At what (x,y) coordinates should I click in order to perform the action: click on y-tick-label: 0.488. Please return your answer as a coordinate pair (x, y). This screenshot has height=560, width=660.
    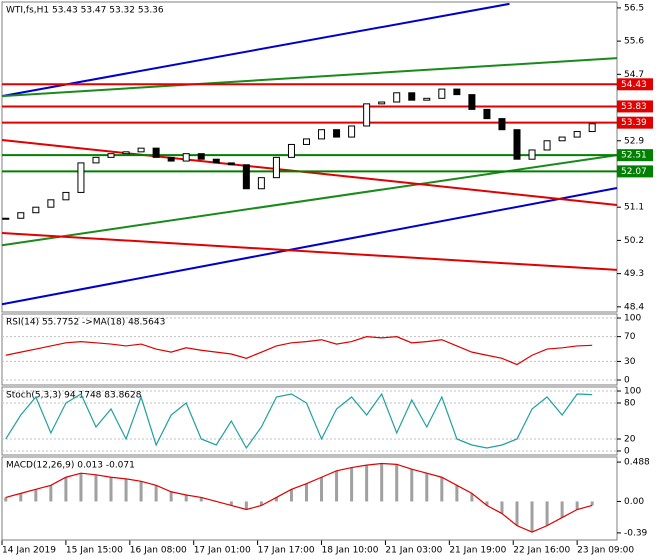
    Looking at the image, I should click on (637, 463).